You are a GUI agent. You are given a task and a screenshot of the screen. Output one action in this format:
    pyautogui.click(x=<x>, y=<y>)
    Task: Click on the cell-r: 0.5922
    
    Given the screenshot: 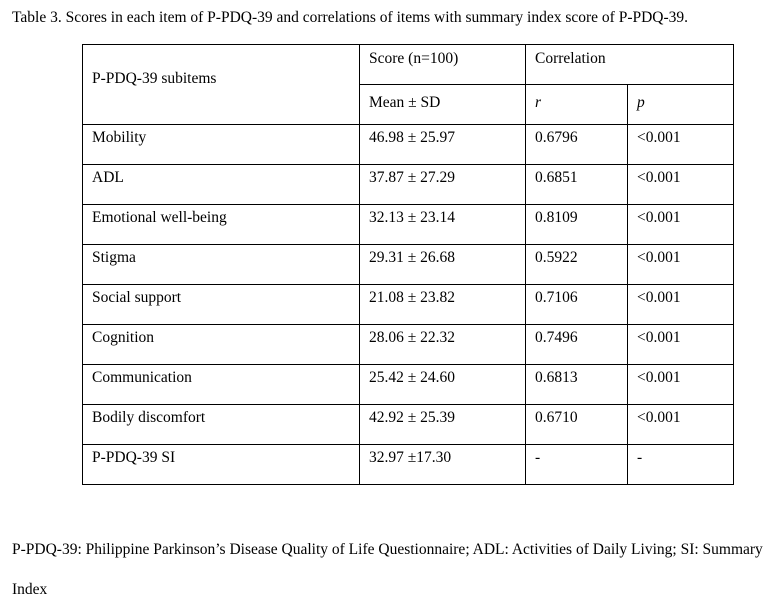 What is the action you would take?
    pyautogui.click(x=576, y=264)
    